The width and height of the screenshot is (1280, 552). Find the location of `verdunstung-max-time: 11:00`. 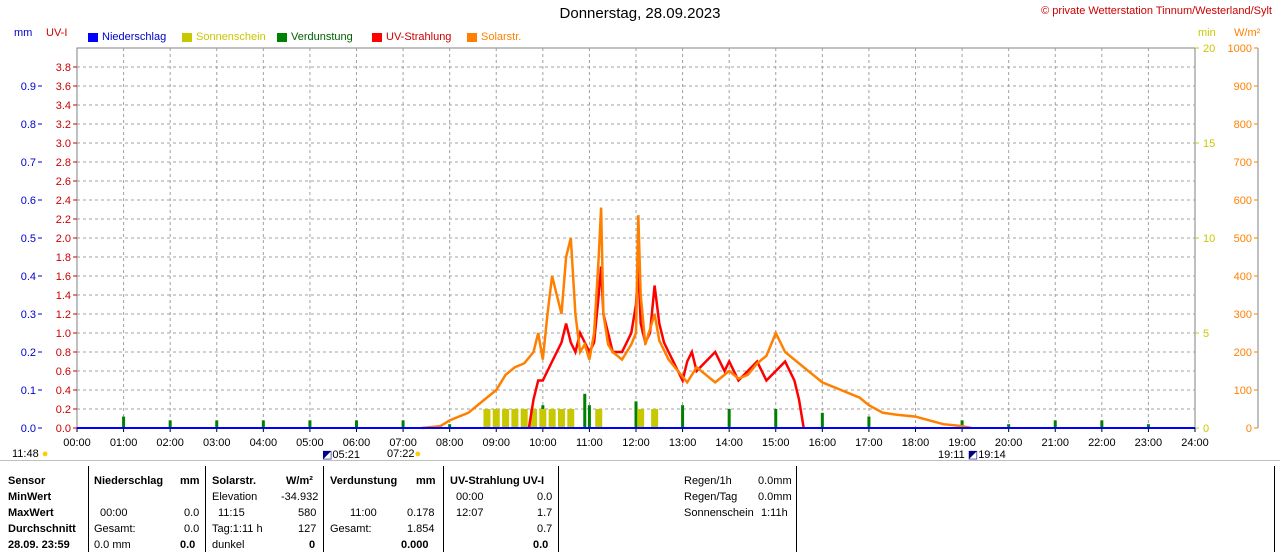

verdunstung-max-time: 11:00 is located at coordinates (363, 513).